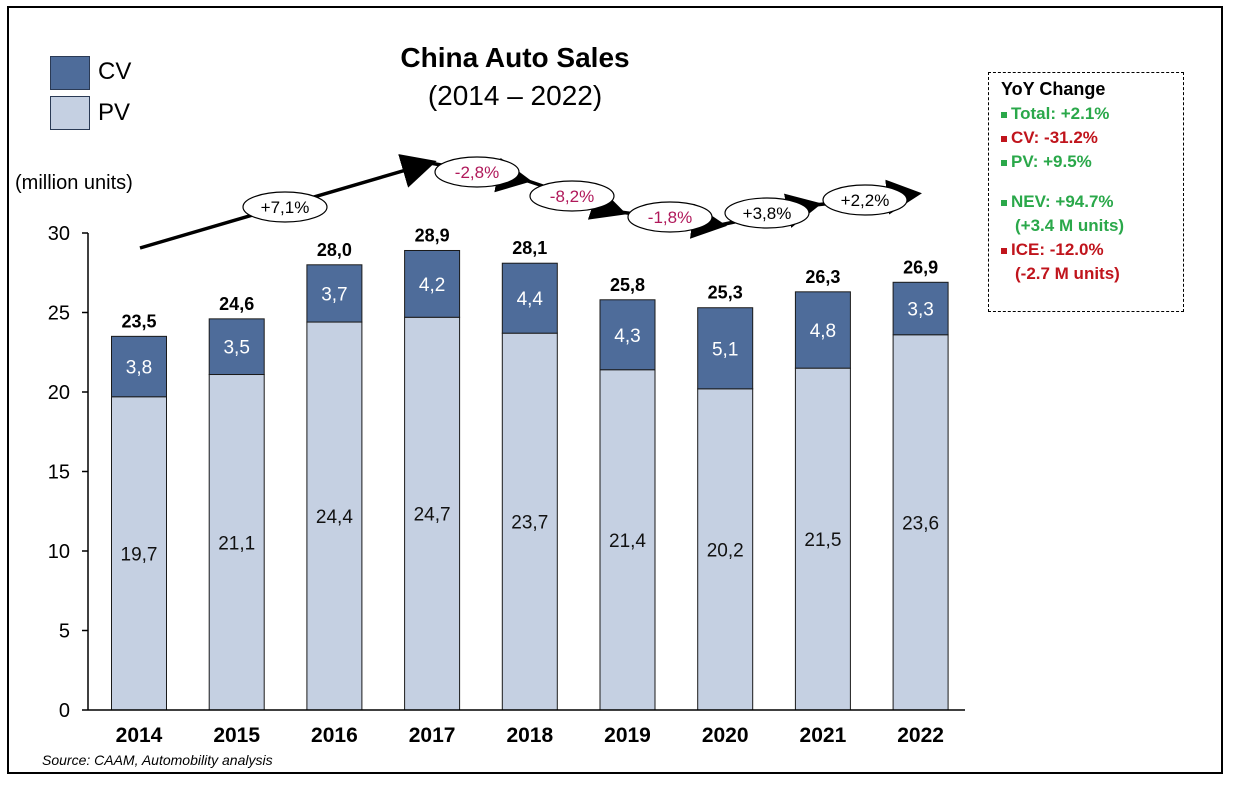  Describe the element at coordinates (59, 473) in the screenshot. I see `y-tick-label-15: 15` at that location.